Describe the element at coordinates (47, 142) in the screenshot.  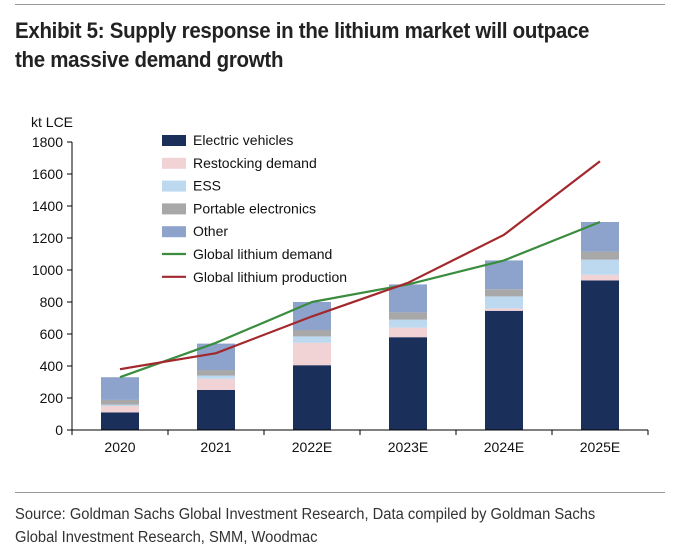
I see `y-tick-label: 1800` at that location.